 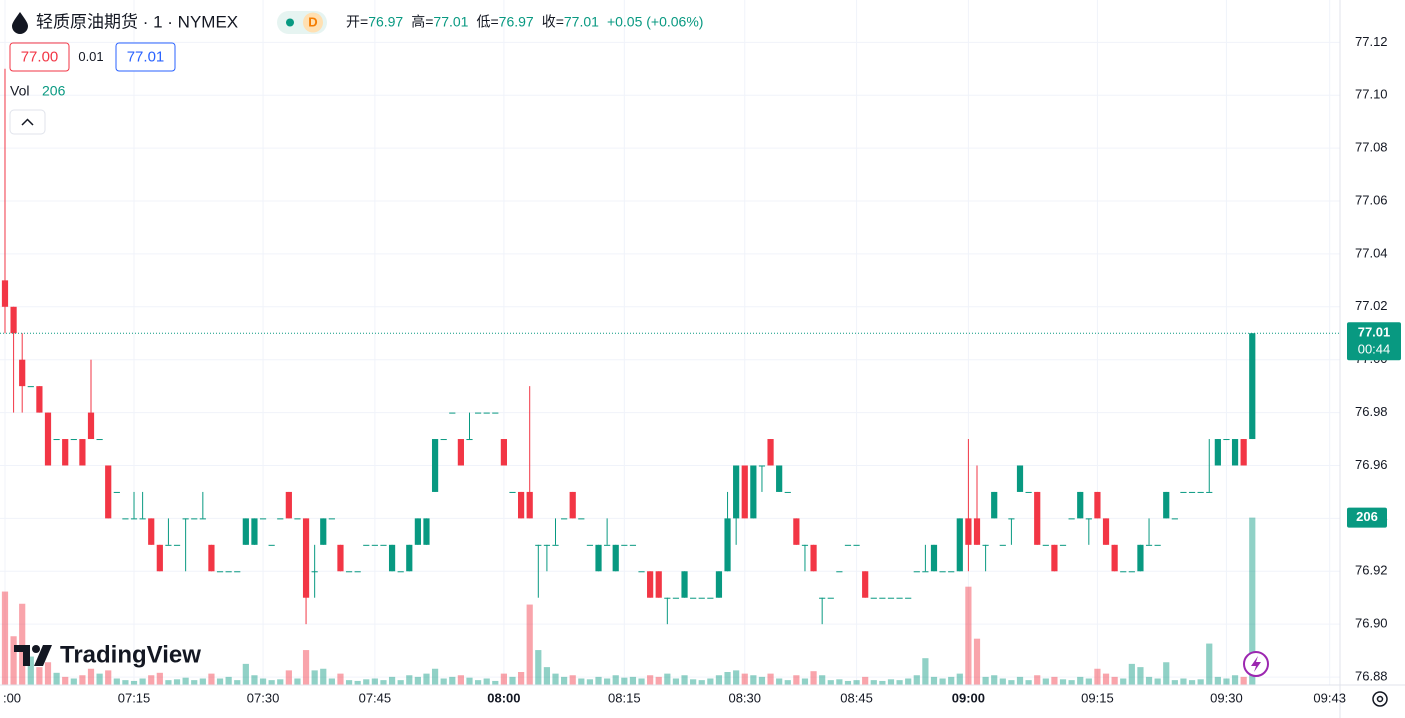 What do you see at coordinates (130, 654) in the screenshot?
I see `watermark-text: TradingView` at bounding box center [130, 654].